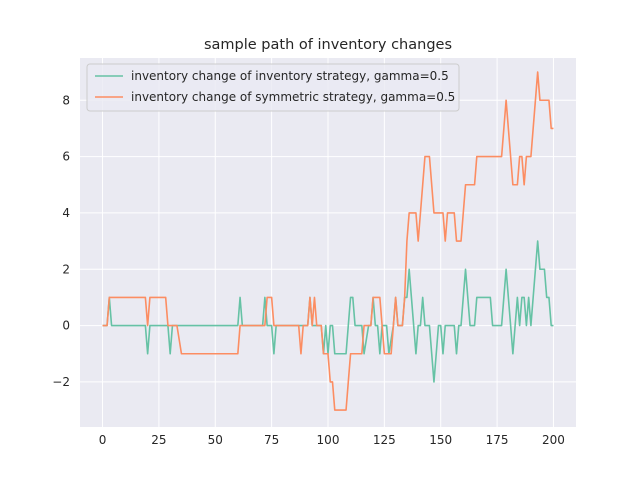 The image size is (640, 480). What do you see at coordinates (61, 382) in the screenshot?
I see `y-tick-label: −2` at bounding box center [61, 382].